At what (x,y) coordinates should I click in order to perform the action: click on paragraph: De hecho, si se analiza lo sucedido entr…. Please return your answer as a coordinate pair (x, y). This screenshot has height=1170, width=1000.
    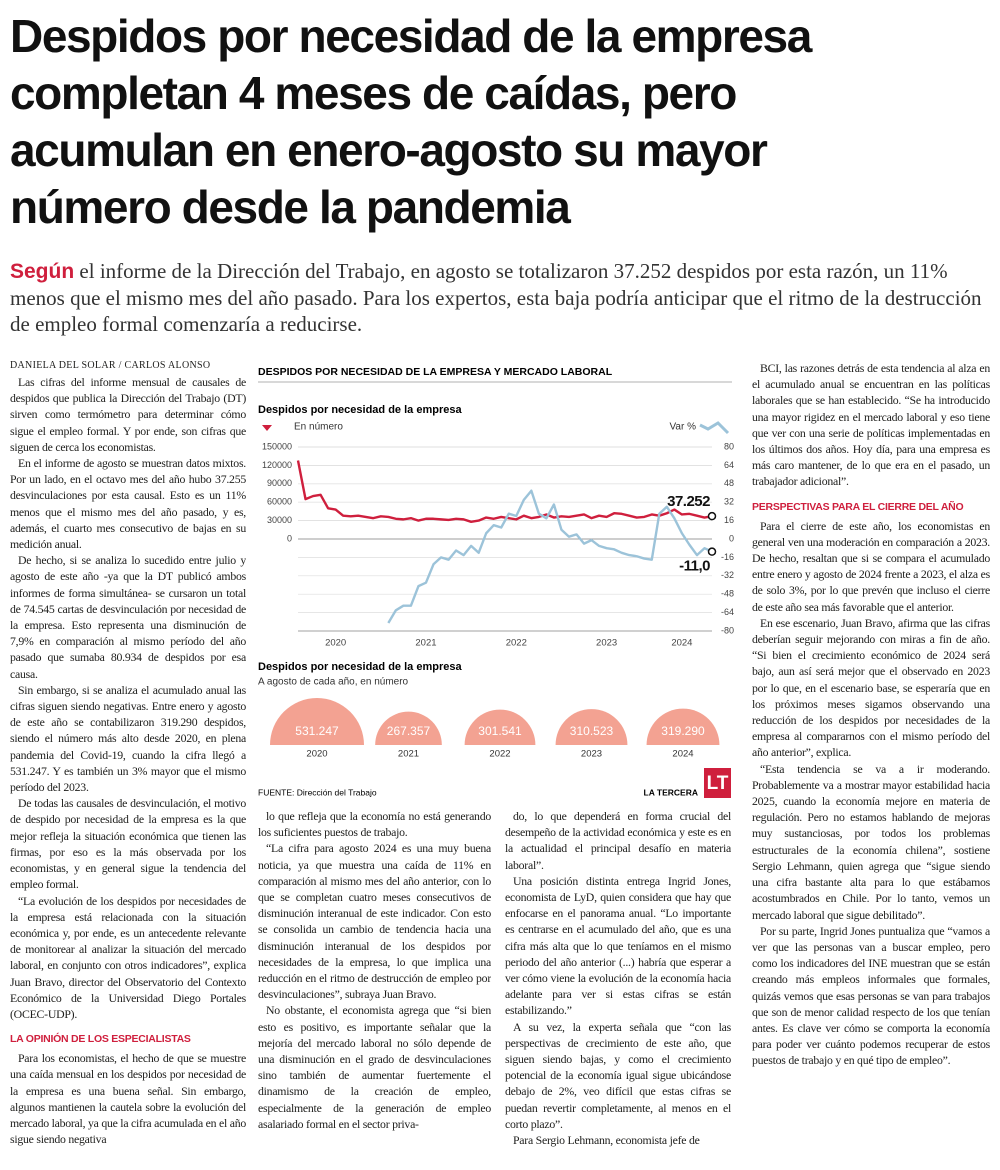
    Looking at the image, I should click on (128, 617).